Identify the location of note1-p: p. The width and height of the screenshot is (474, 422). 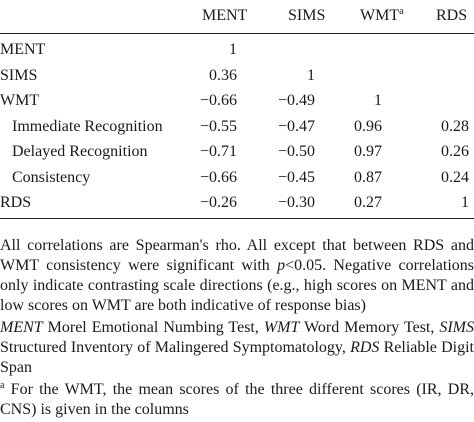
(281, 265).